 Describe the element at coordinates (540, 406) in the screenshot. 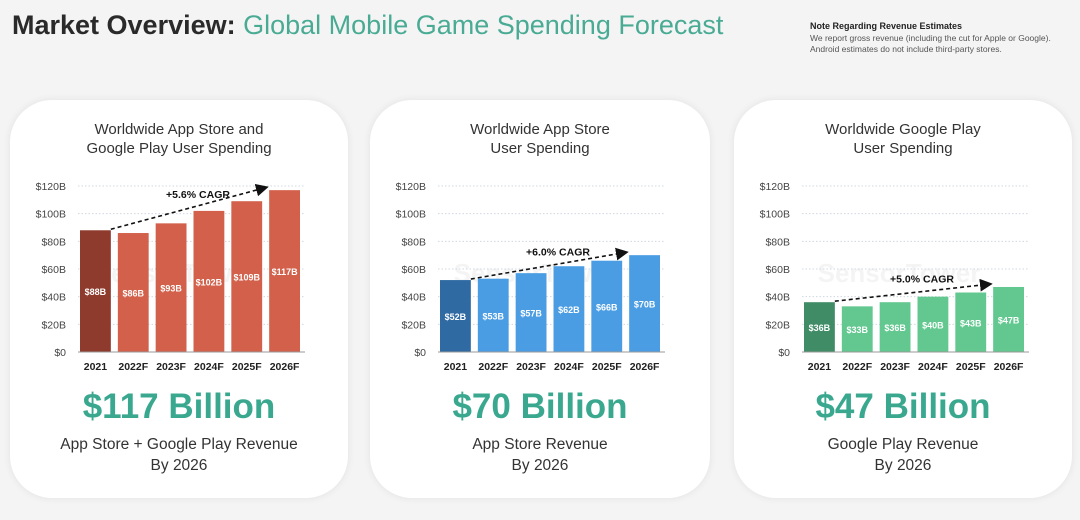

I see `headline-value: $70 Billion` at that location.